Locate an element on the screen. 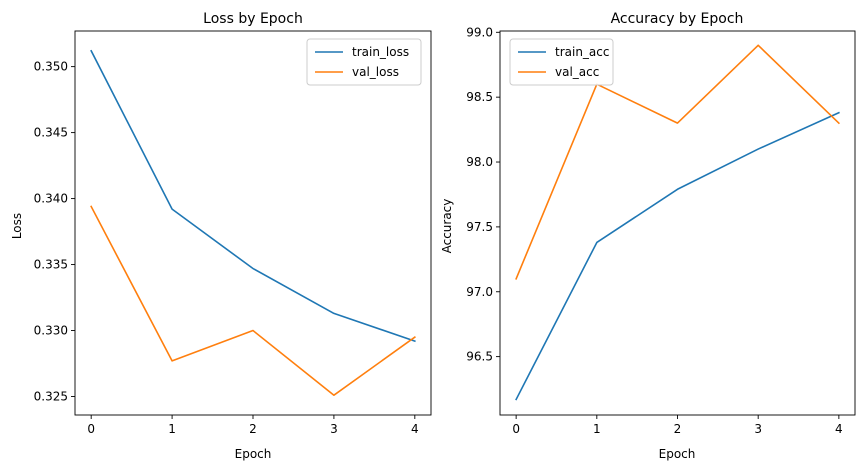 Image resolution: width=863 pixels, height=470 pixels. accuracy-chart-title: Accuracy by Epoch is located at coordinates (677, 19).